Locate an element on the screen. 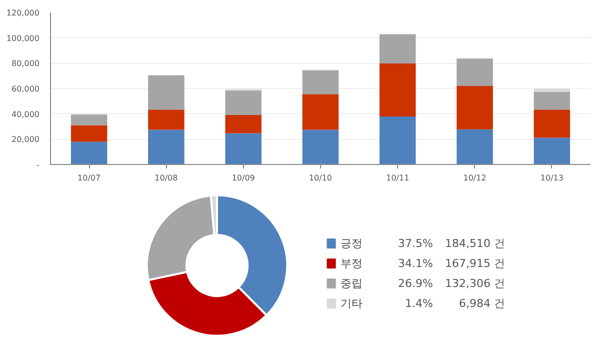 This screenshot has height=347, width=600. text: 184,510 건 is located at coordinates (475, 243).